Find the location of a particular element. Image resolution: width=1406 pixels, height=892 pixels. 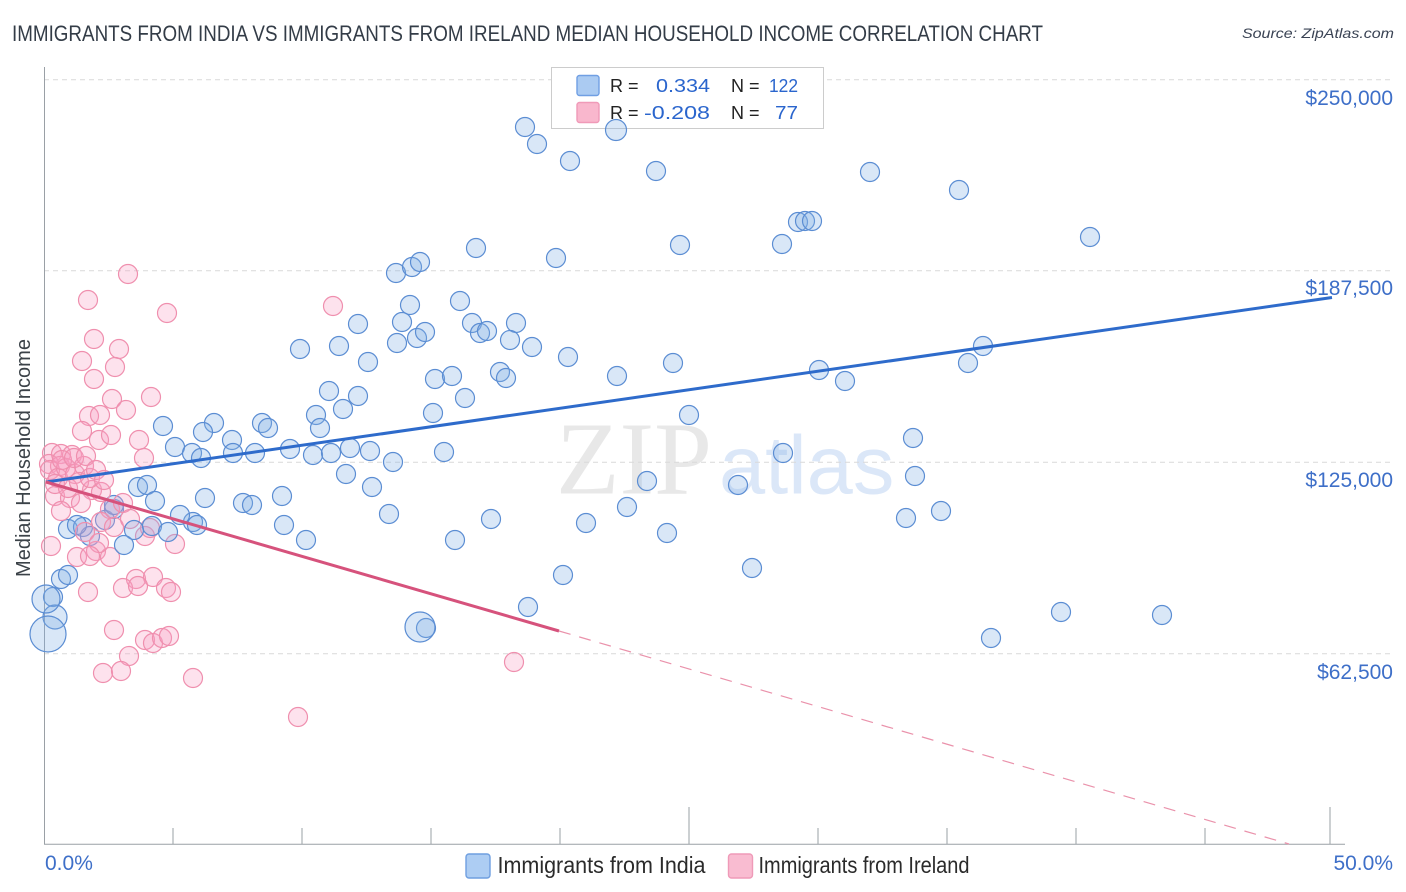

svg-text: $62,500 is located at coordinates (1355, 672).